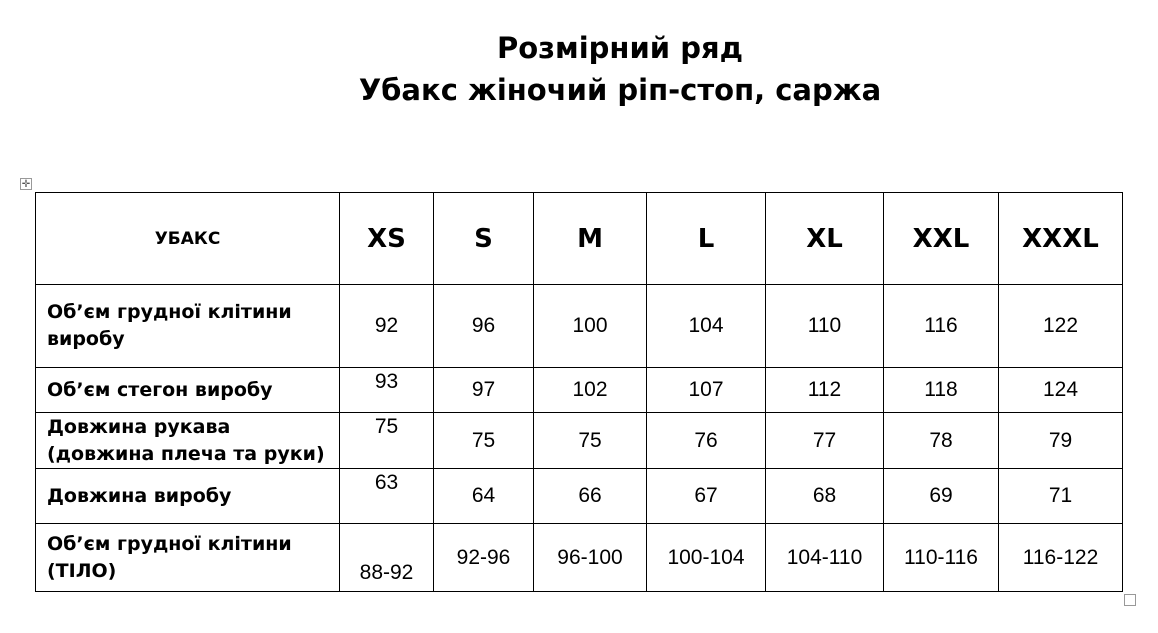 This screenshot has height=633, width=1158. What do you see at coordinates (483, 390) in the screenshot?
I see `table-cell: 97` at bounding box center [483, 390].